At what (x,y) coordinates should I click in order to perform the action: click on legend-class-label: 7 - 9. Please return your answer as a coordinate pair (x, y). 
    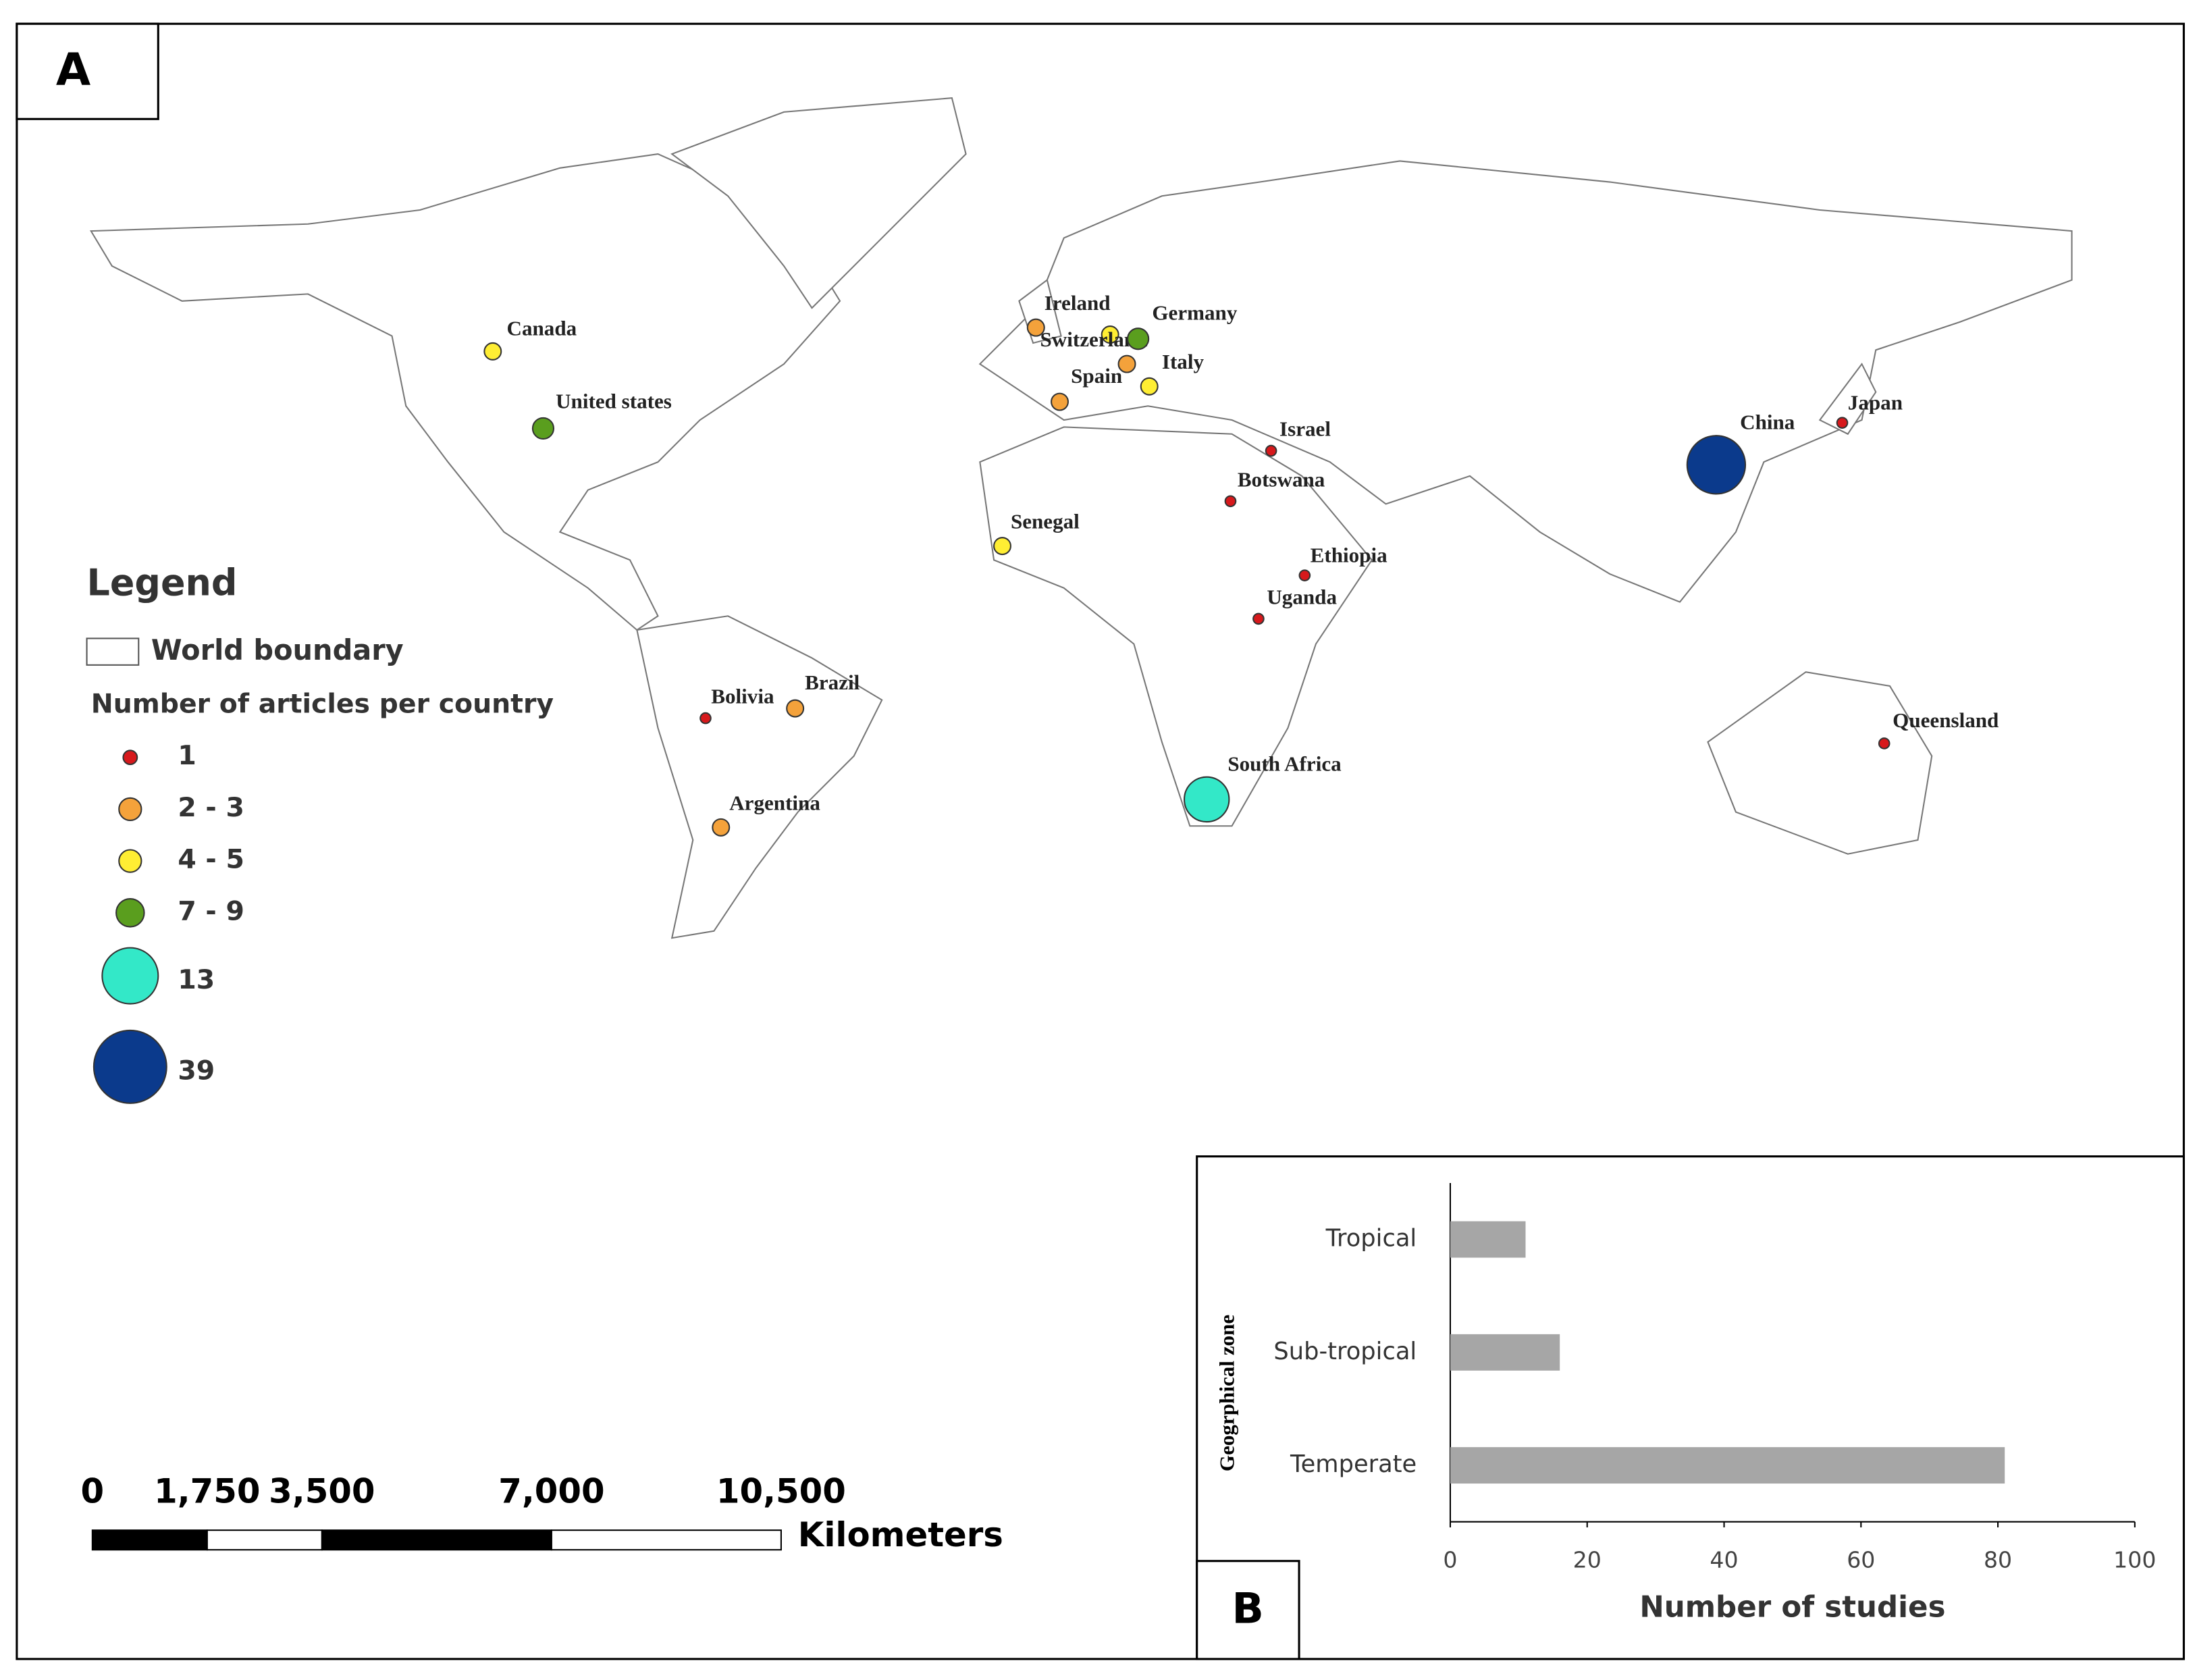
    Looking at the image, I should click on (211, 910).